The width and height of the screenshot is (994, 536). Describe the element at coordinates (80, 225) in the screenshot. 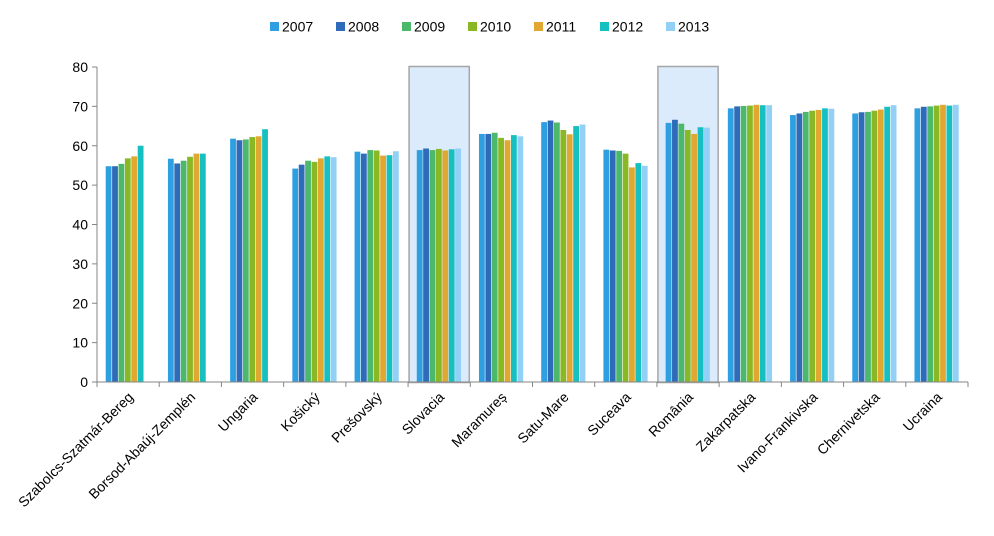

I see `y-tick-label-40: 40` at that location.